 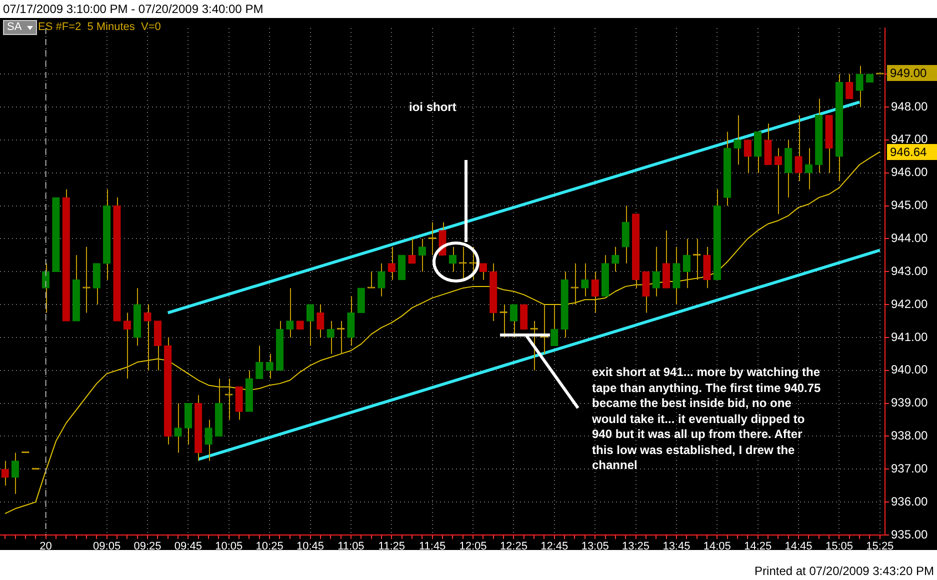 What do you see at coordinates (844, 571) in the screenshot?
I see `text: Printed at 07/20/2009 3:43:20 PM` at bounding box center [844, 571].